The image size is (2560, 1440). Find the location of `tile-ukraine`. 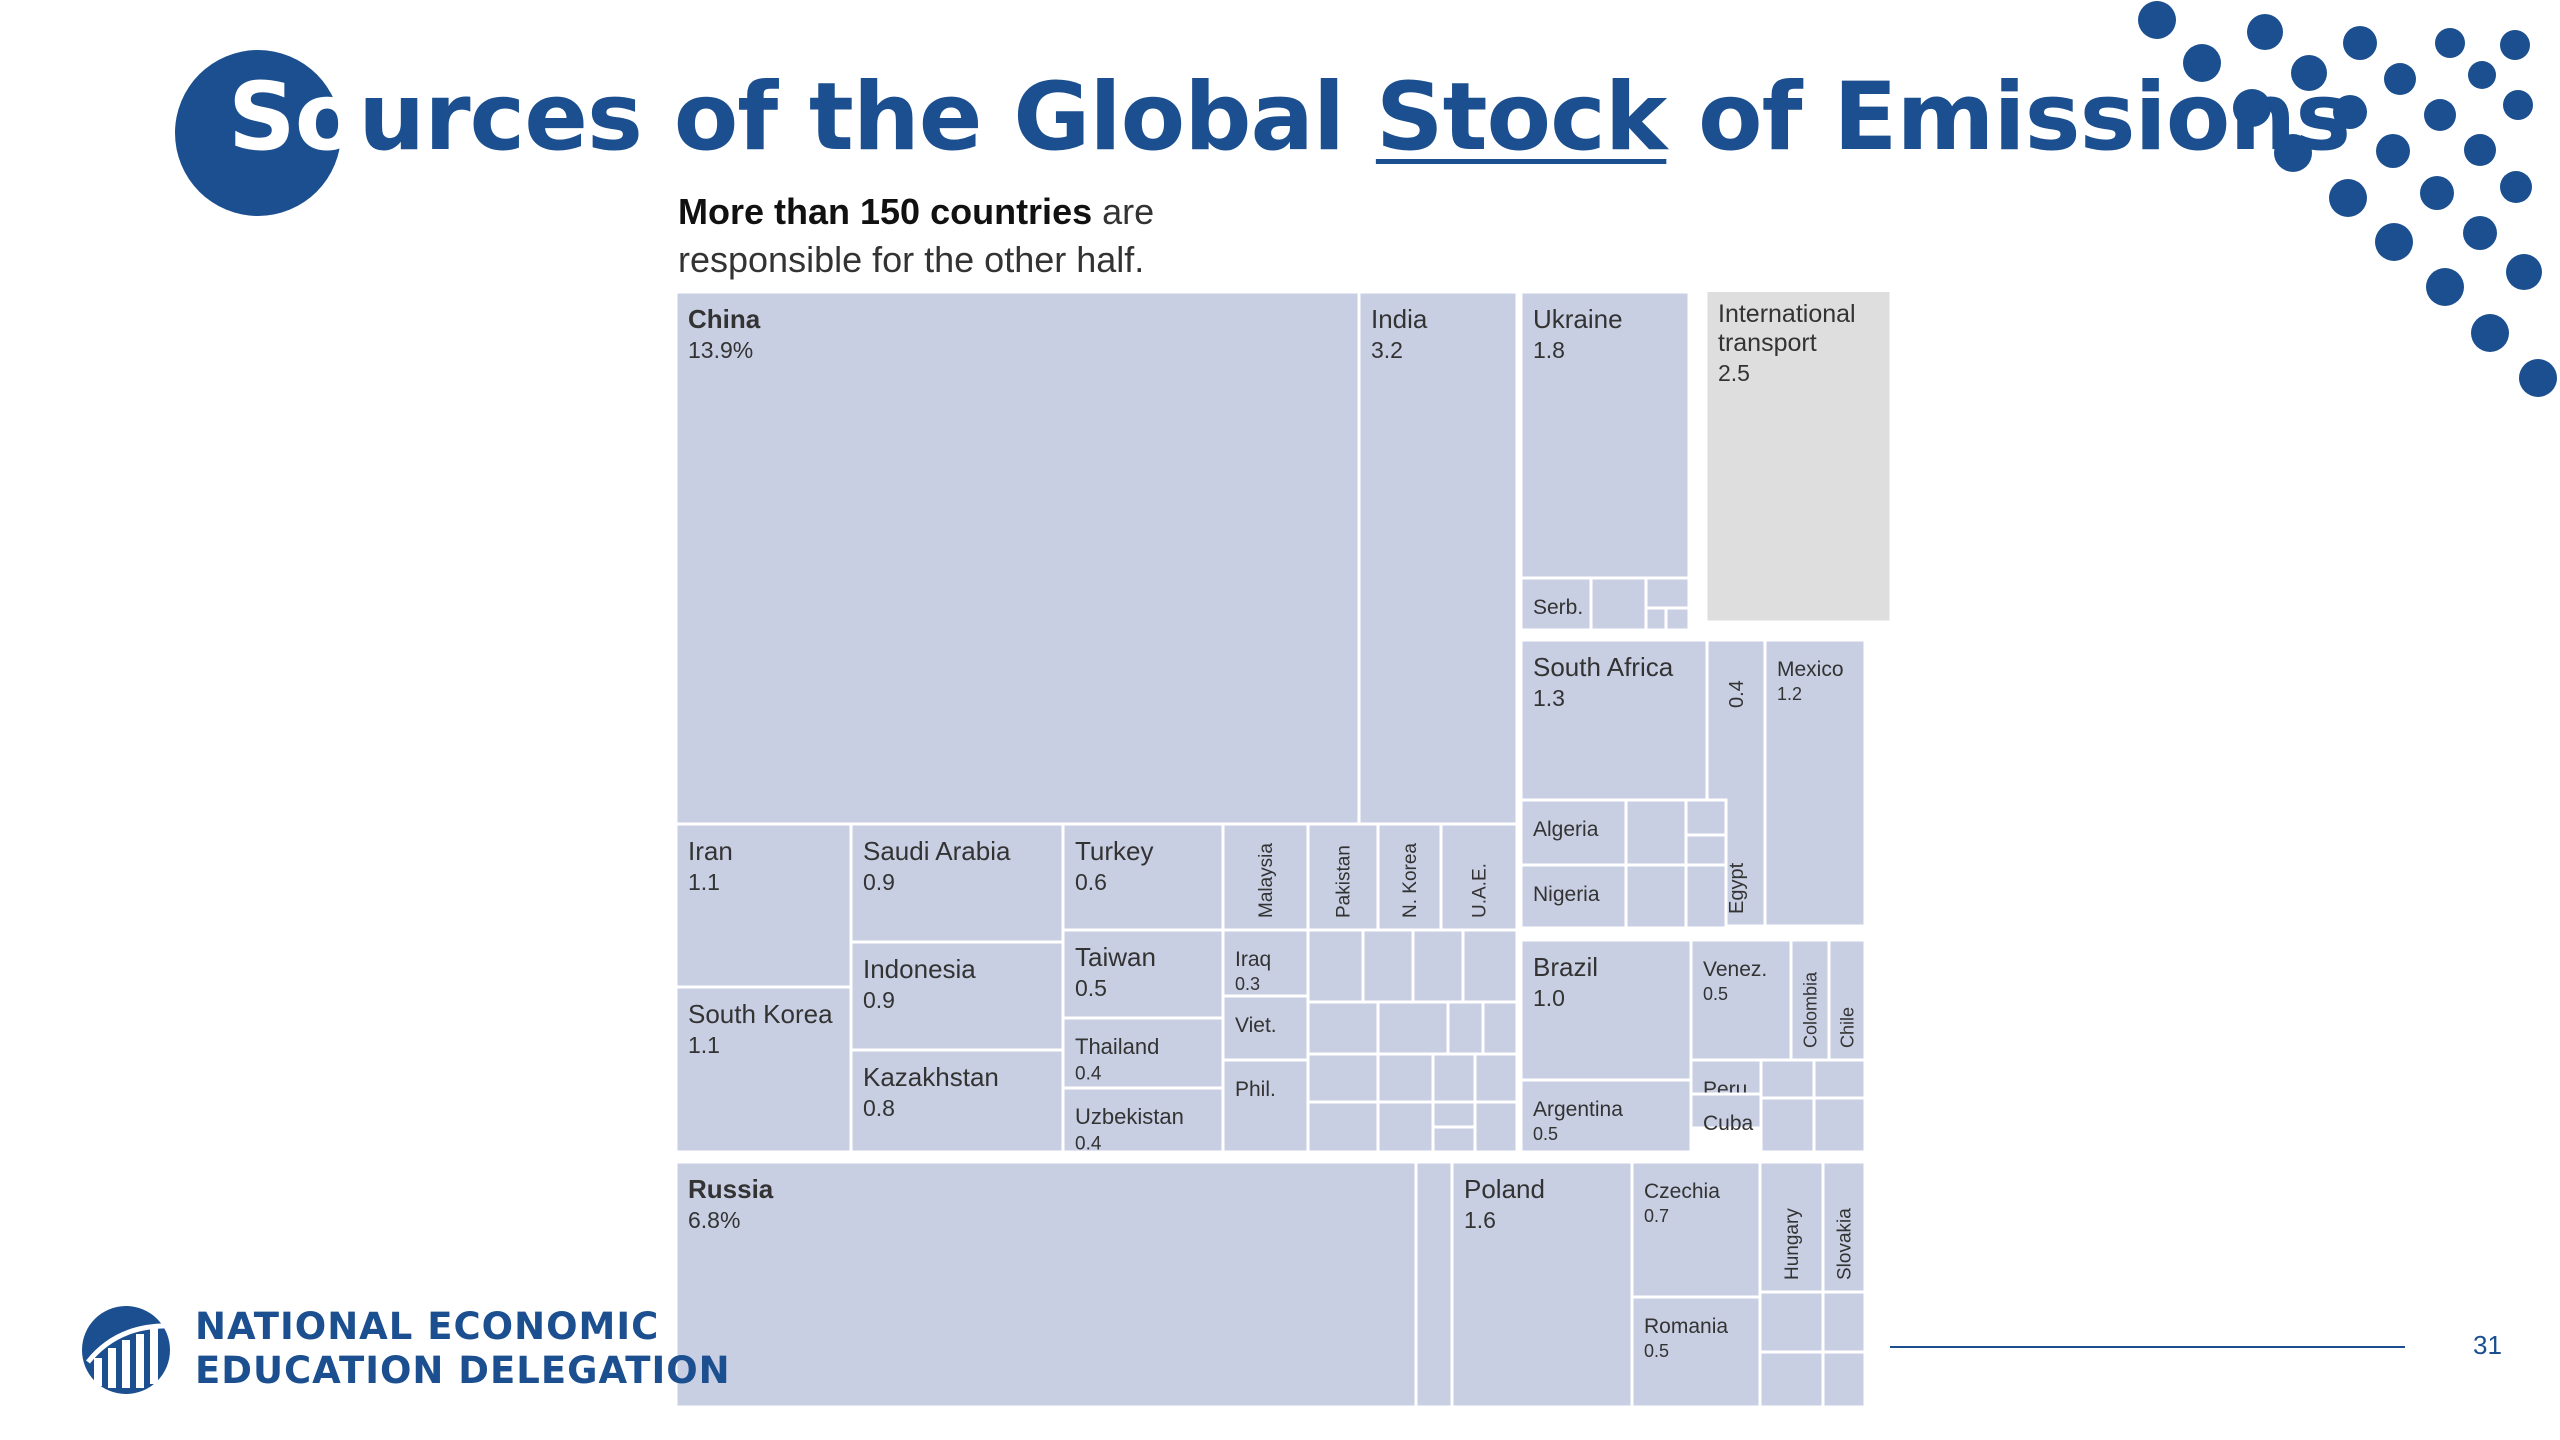

tile-ukraine is located at coordinates (1605, 436).